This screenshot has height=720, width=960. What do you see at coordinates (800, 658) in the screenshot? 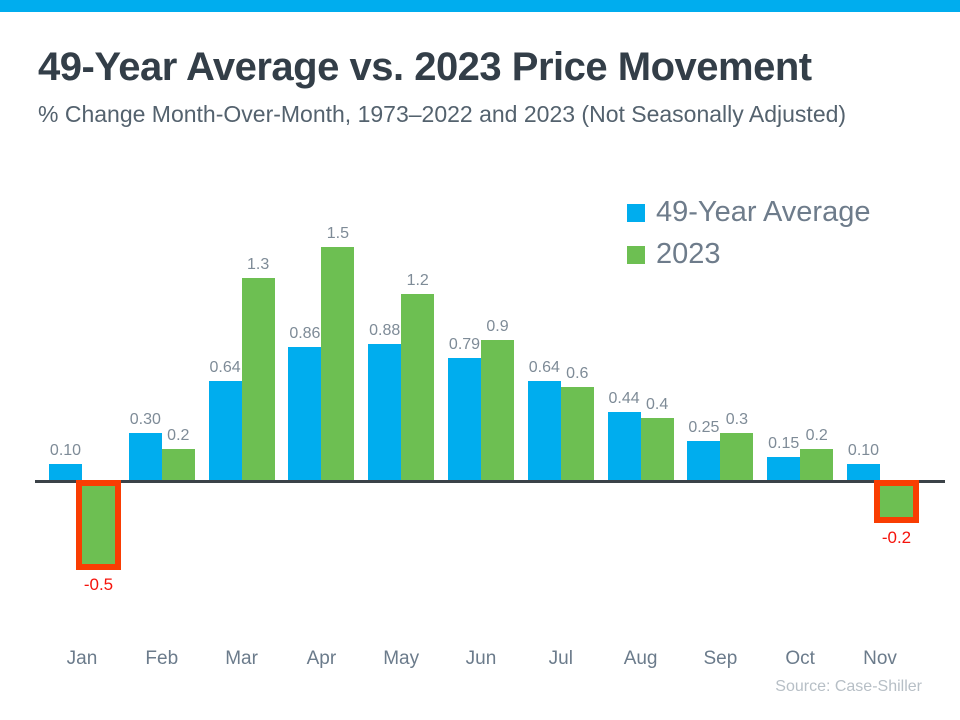
I see `month-tick-oct: Oct` at bounding box center [800, 658].